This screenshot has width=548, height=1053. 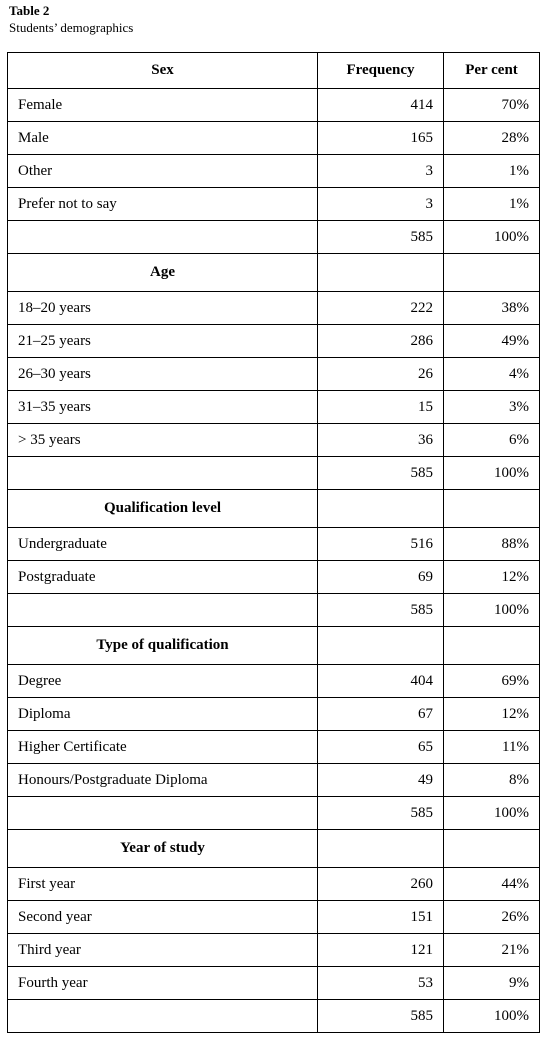 I want to click on row-percent: 69%, so click(x=491, y=681).